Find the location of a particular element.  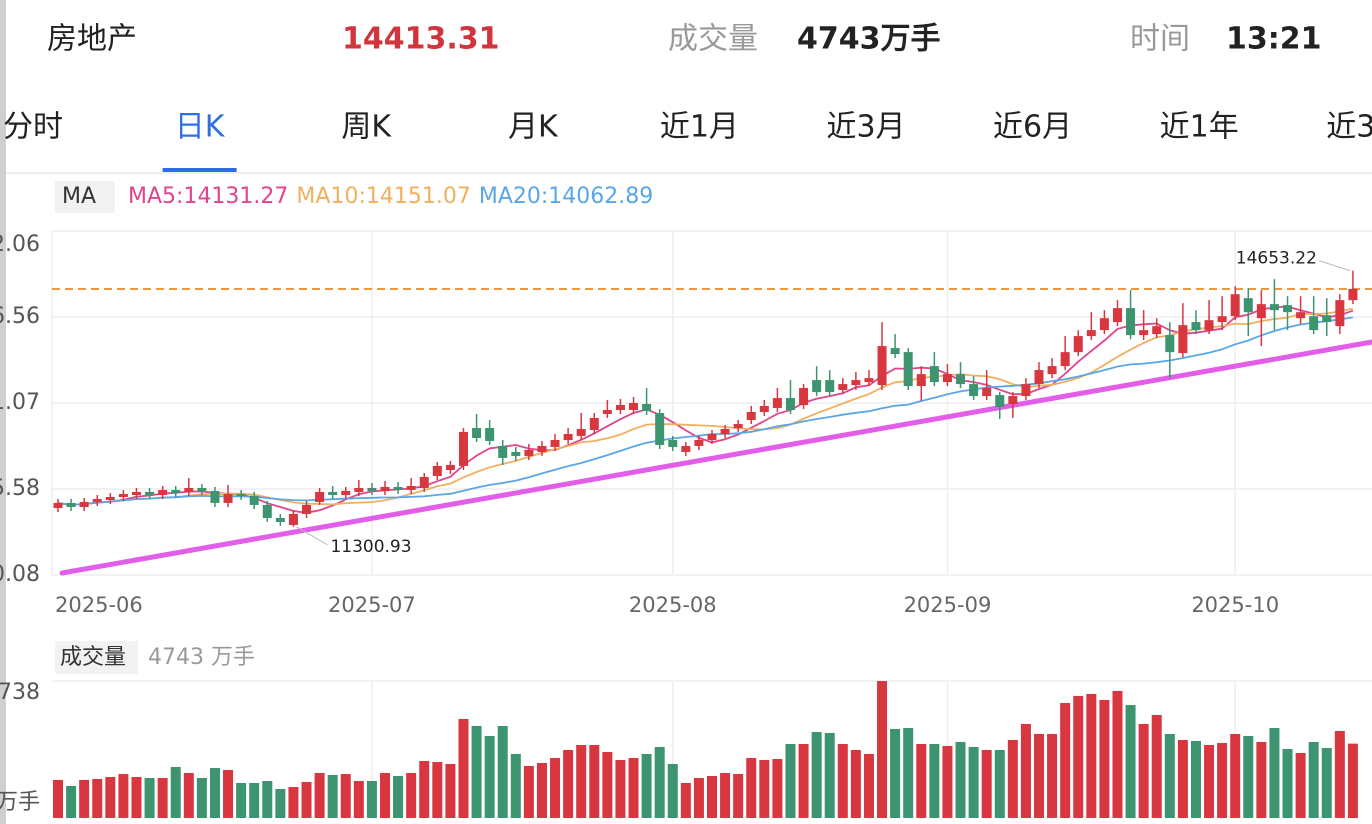

y-tick-label: 15172.06 is located at coordinates (20, 244).